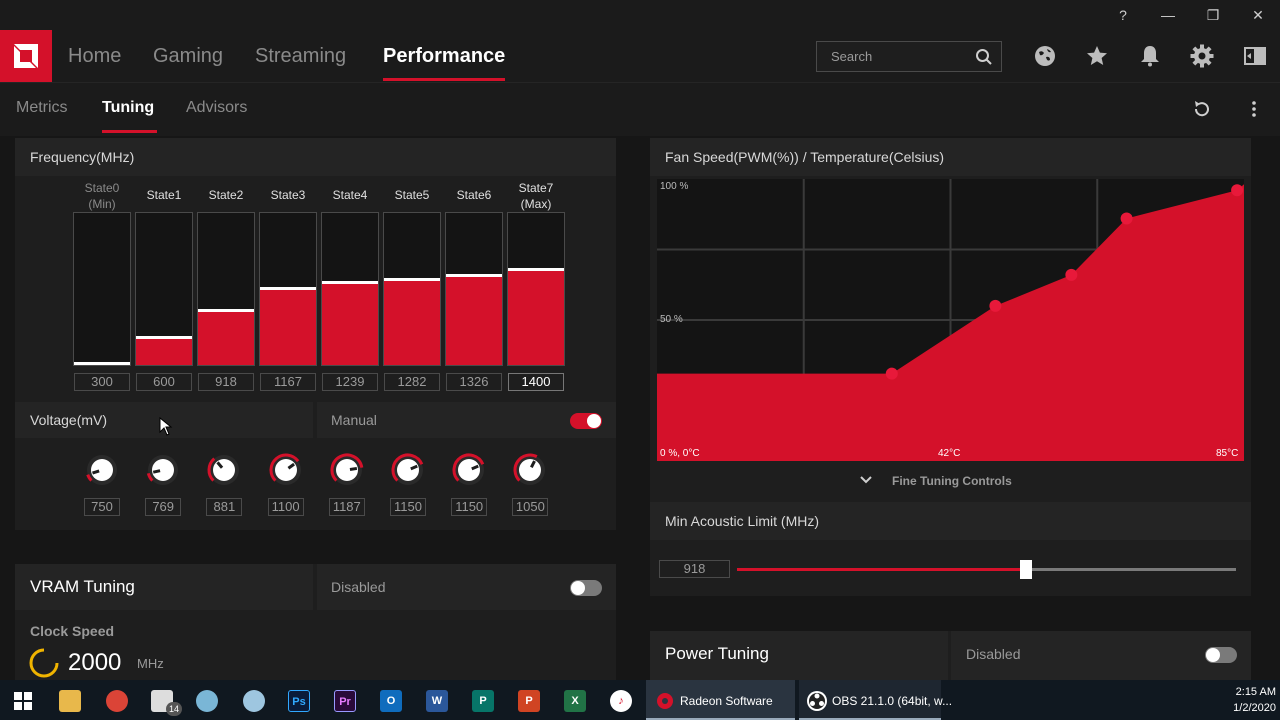 This screenshot has width=1280, height=720. Describe the element at coordinates (128, 107) in the screenshot. I see `tab-tuning: Tuning` at that location.